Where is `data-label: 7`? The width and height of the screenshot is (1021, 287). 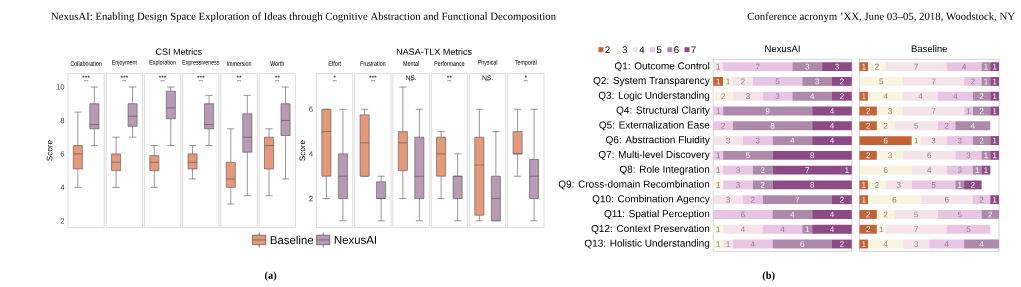 data-label: 7 is located at coordinates (916, 66).